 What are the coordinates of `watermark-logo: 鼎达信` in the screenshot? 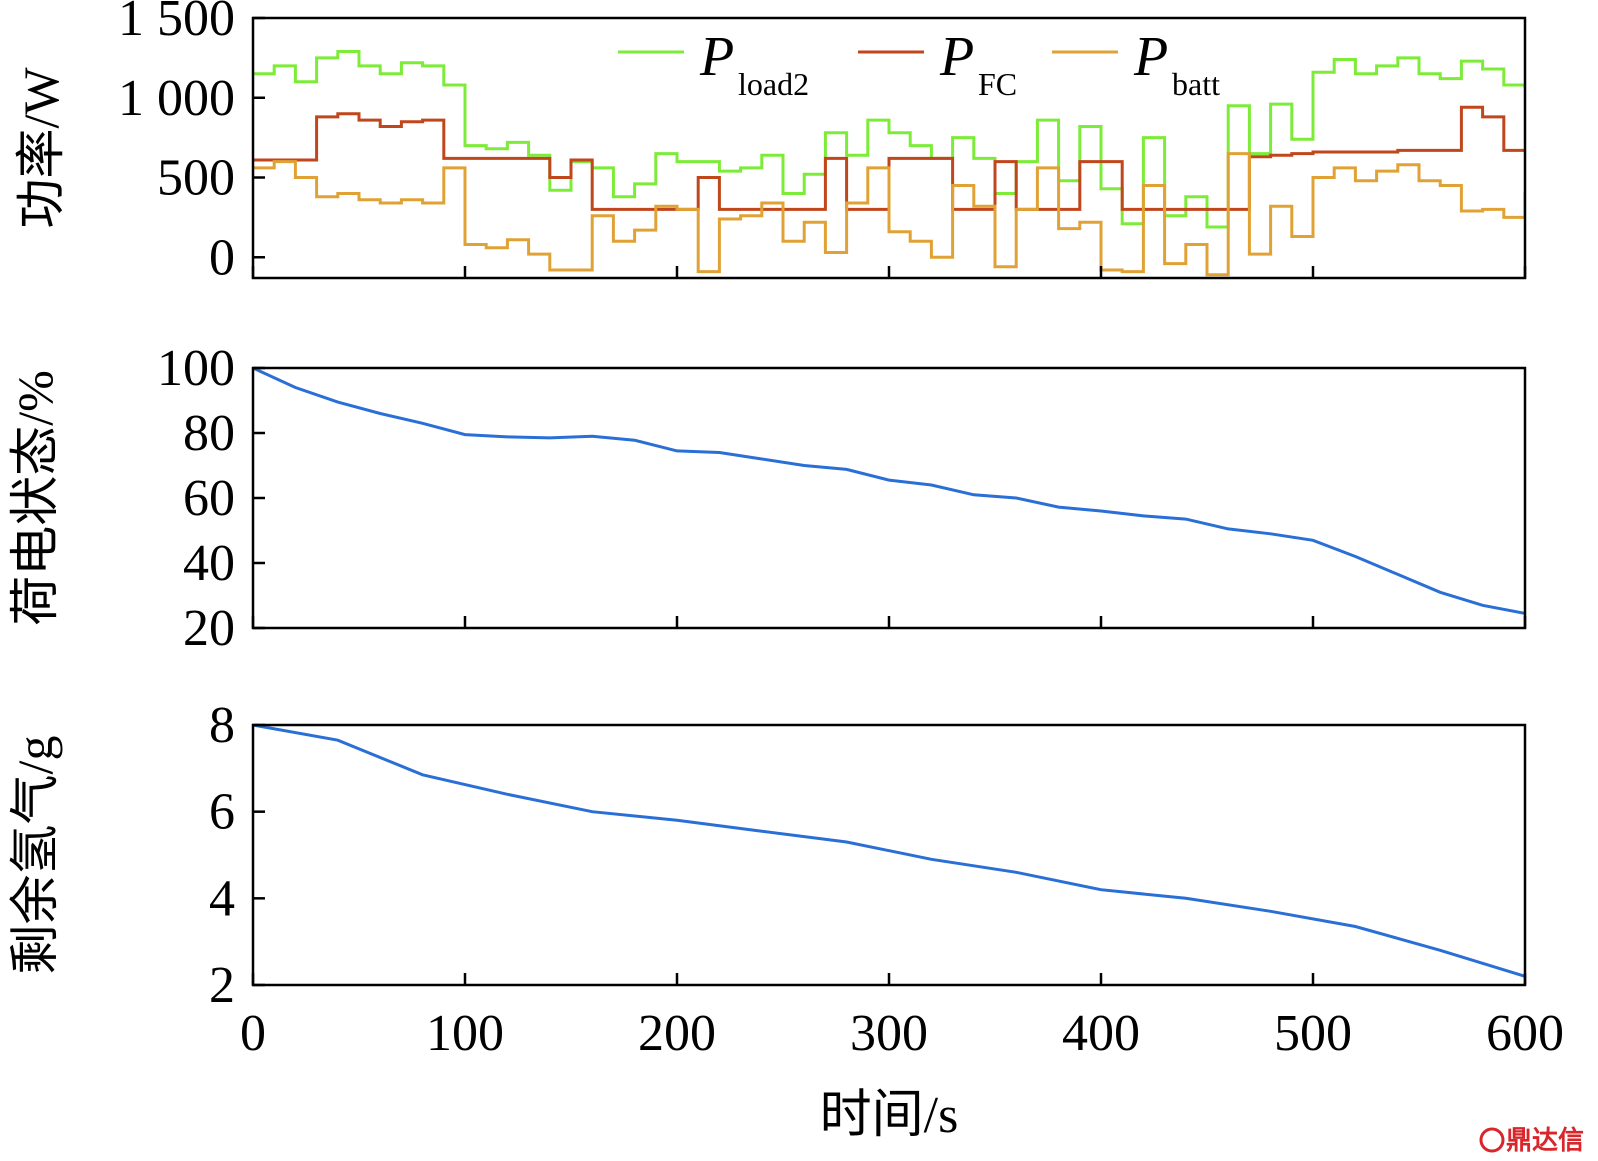 It's located at (1531, 1141).